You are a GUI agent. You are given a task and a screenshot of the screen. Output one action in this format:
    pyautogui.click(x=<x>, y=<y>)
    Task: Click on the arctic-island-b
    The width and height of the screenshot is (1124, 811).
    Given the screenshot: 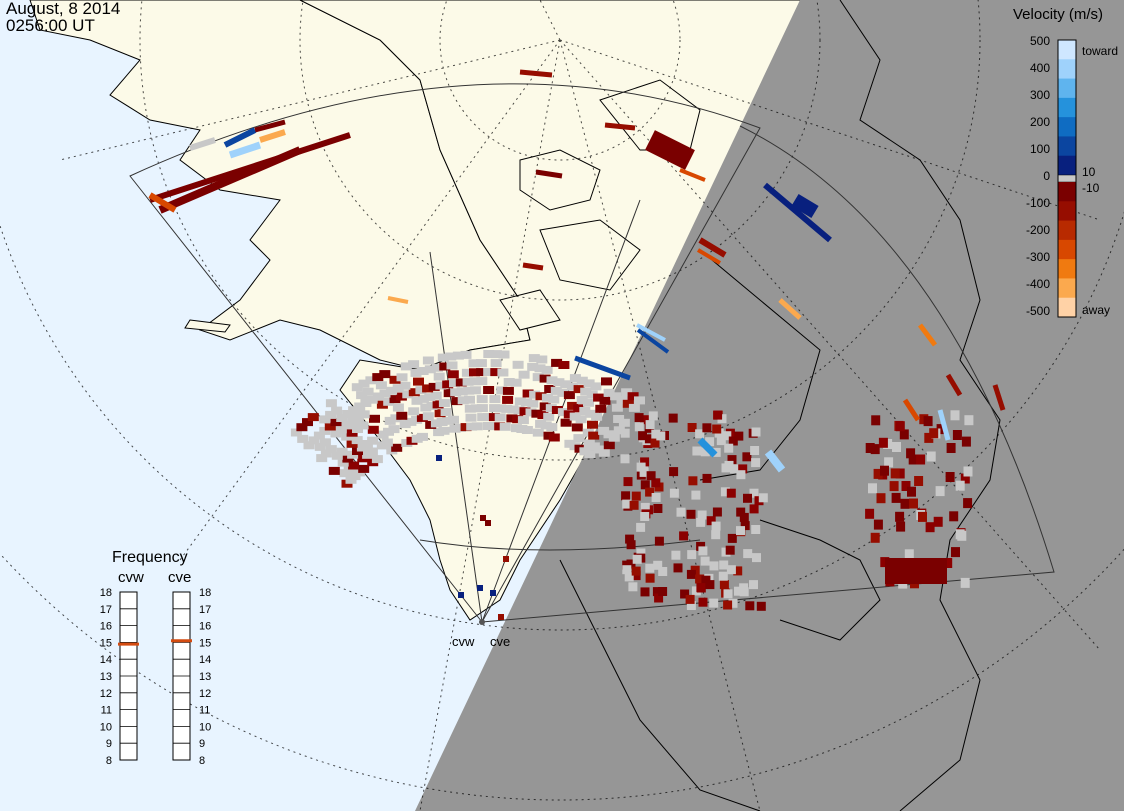 What is the action you would take?
    pyautogui.click(x=590, y=255)
    